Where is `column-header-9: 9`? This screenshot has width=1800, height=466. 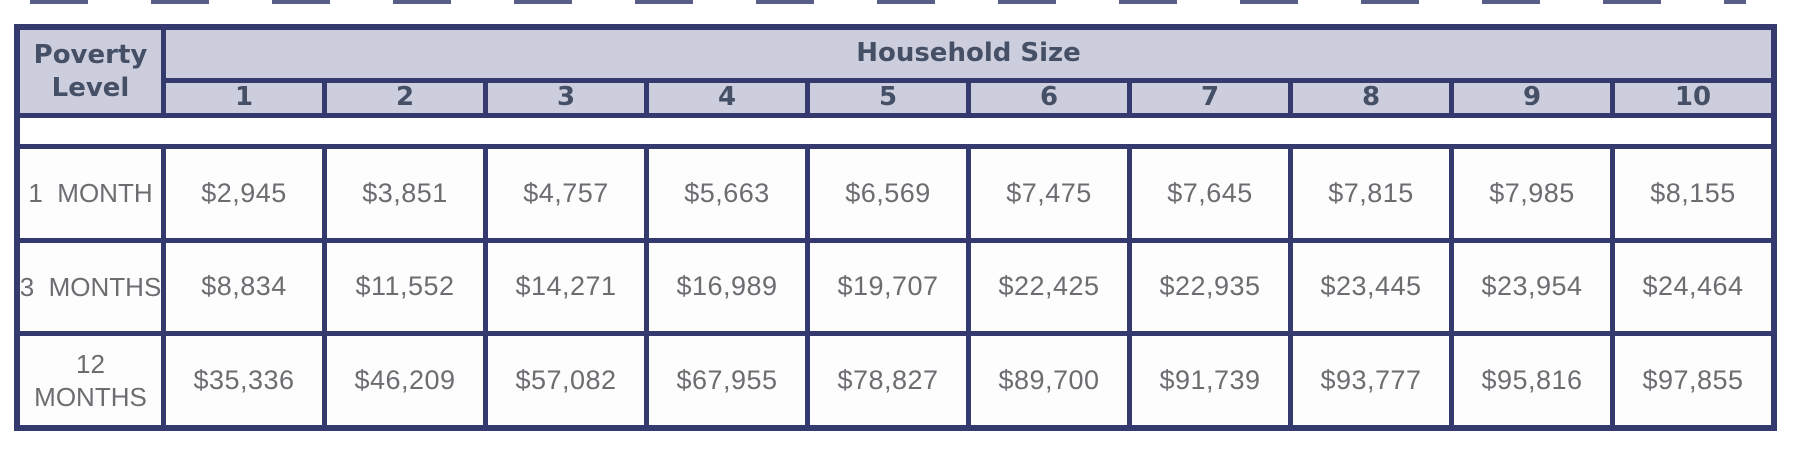
column-header-9: 9 is located at coordinates (1532, 98).